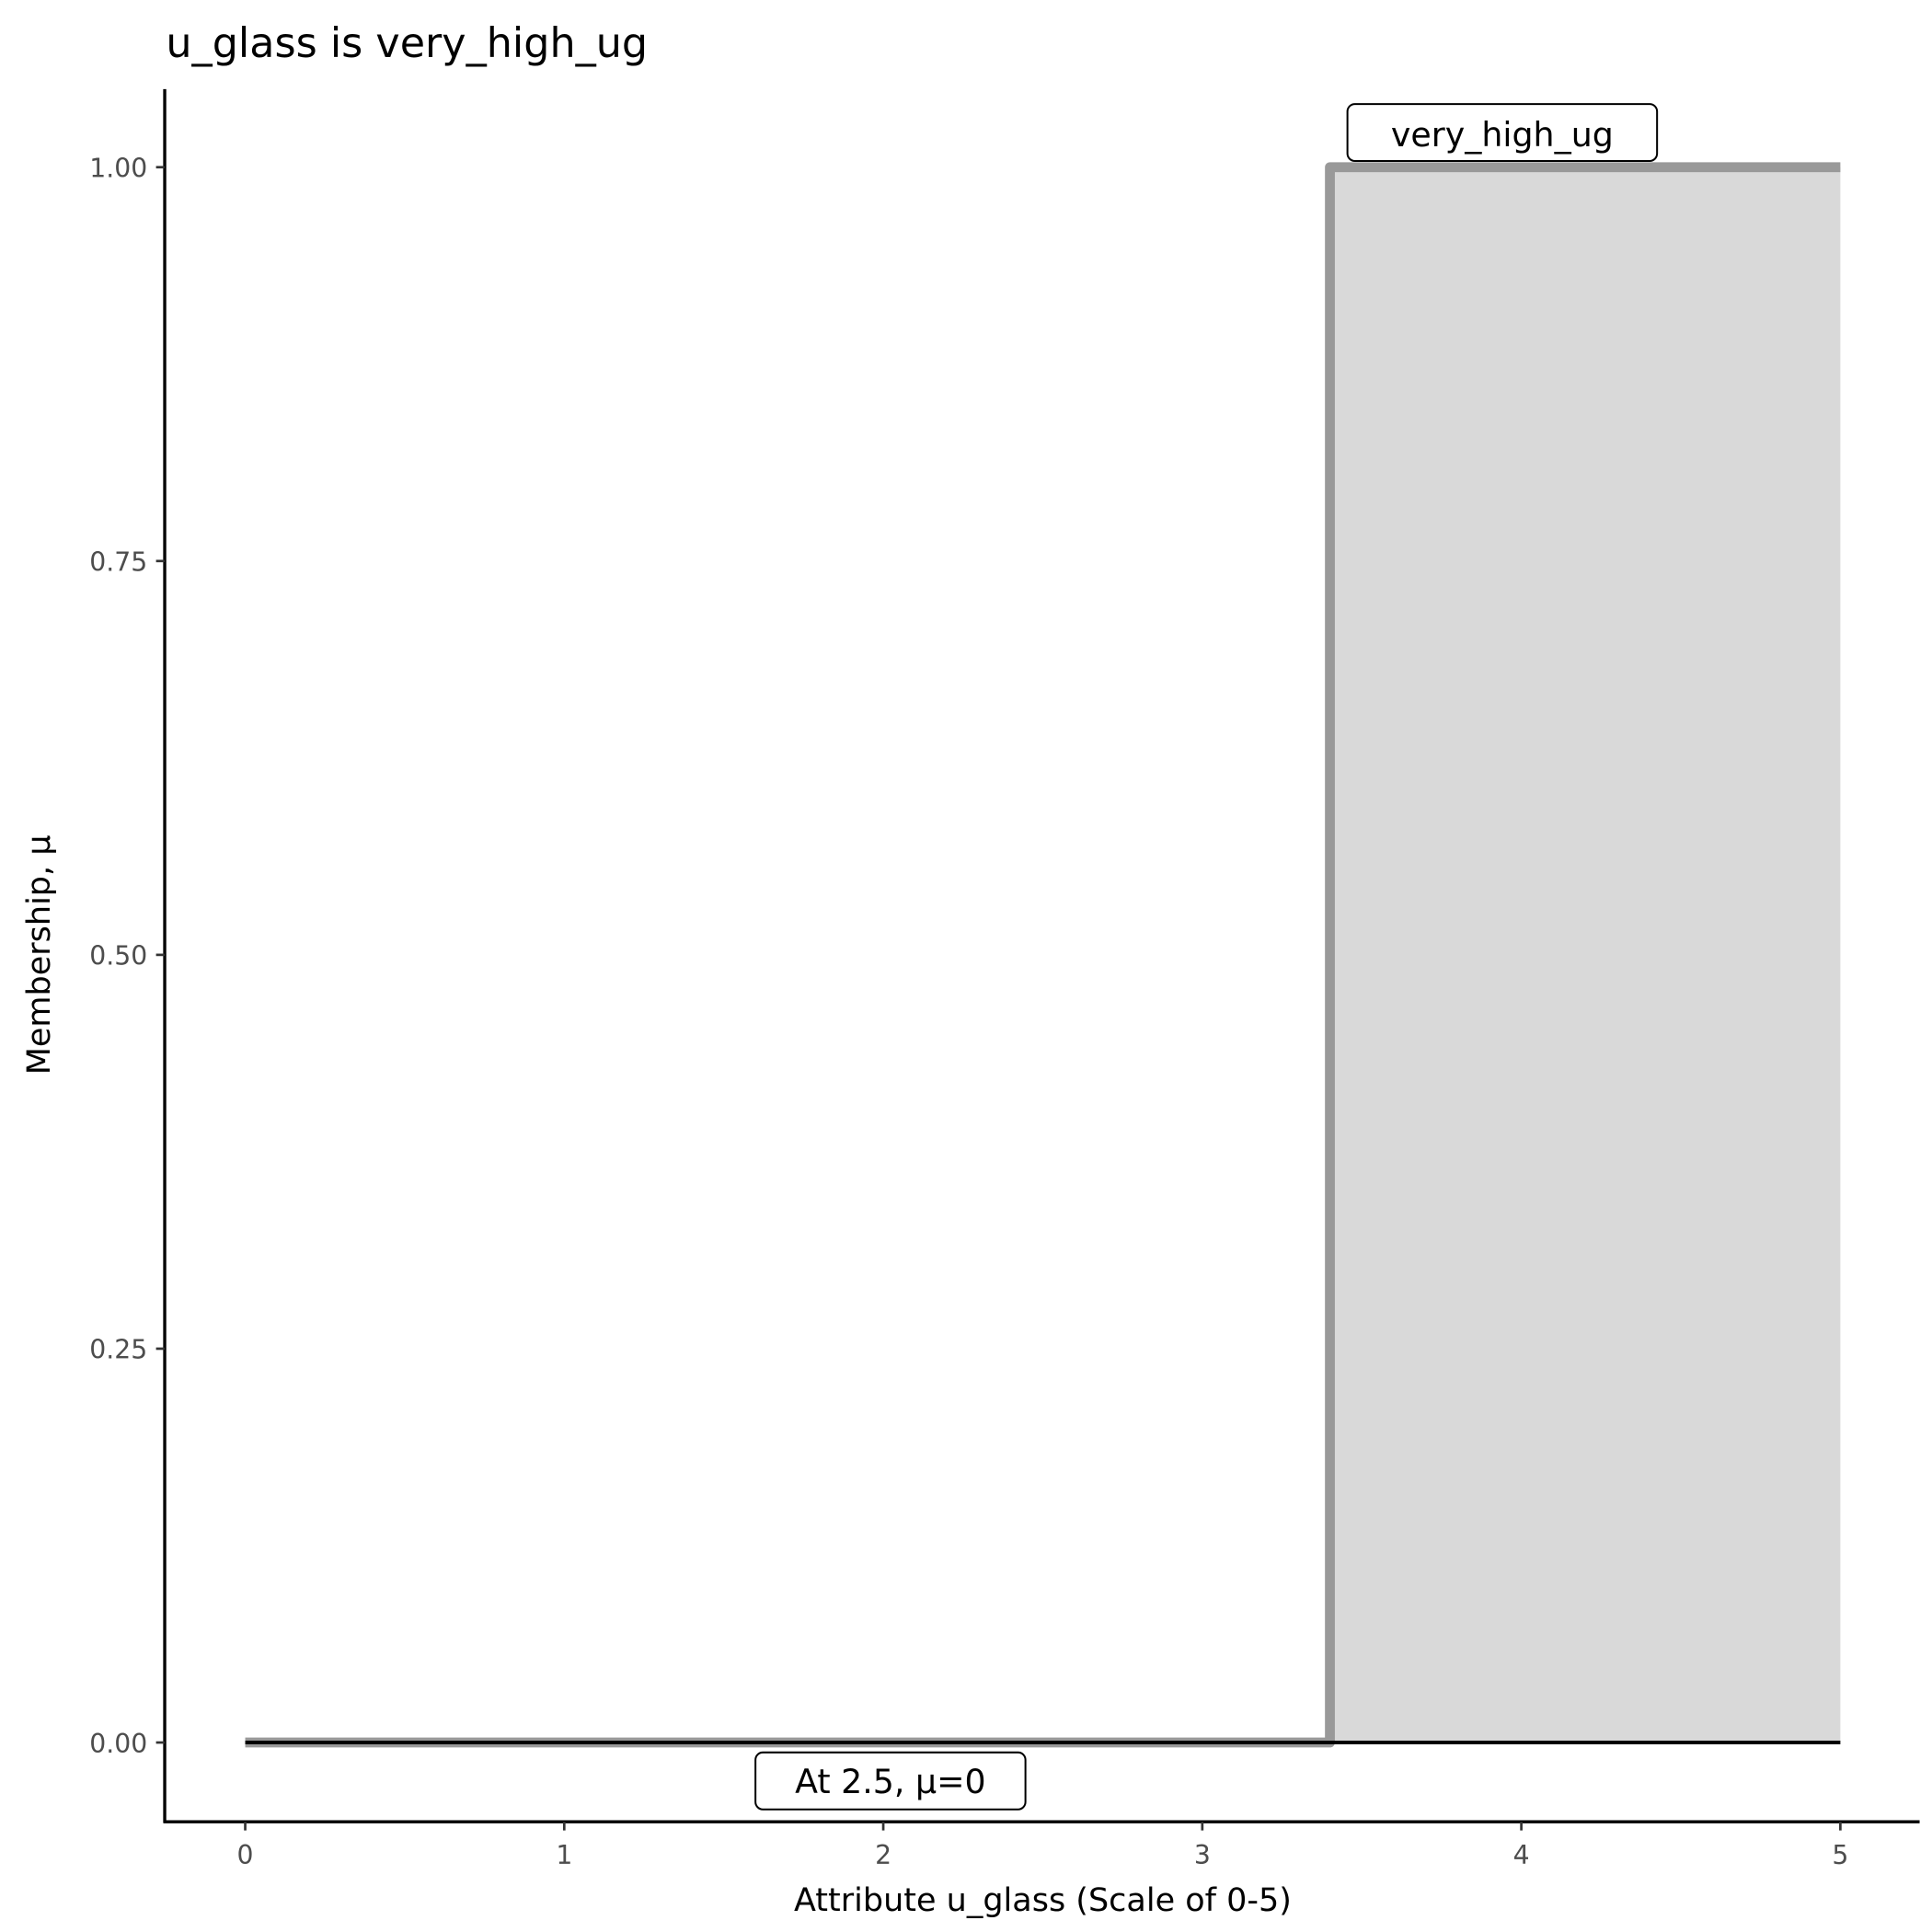 This screenshot has height=1932, width=1932. Describe the element at coordinates (39, 954) in the screenshot. I see `y-axis-title: Membership, μ` at that location.